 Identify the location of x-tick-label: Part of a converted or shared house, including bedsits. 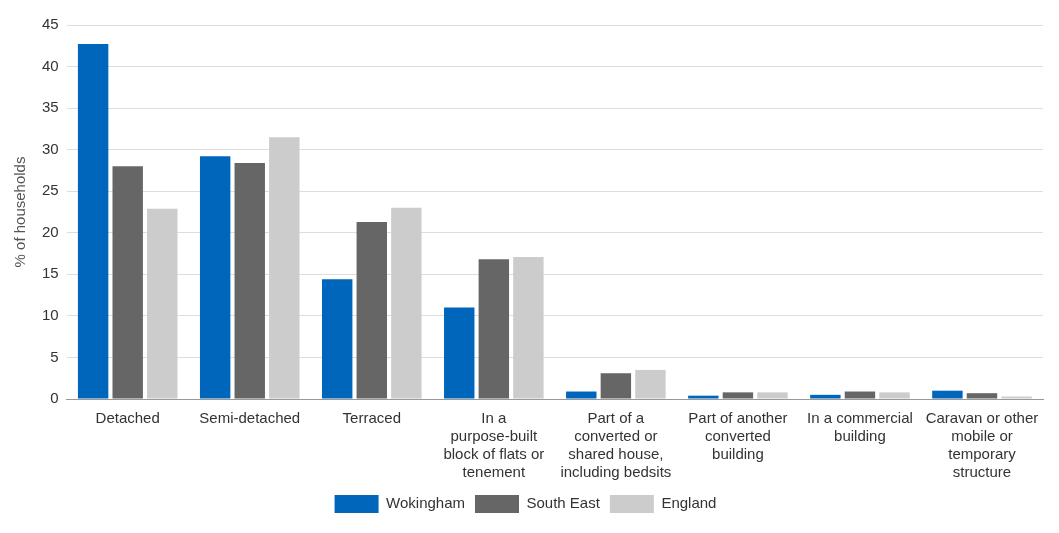
(616, 445).